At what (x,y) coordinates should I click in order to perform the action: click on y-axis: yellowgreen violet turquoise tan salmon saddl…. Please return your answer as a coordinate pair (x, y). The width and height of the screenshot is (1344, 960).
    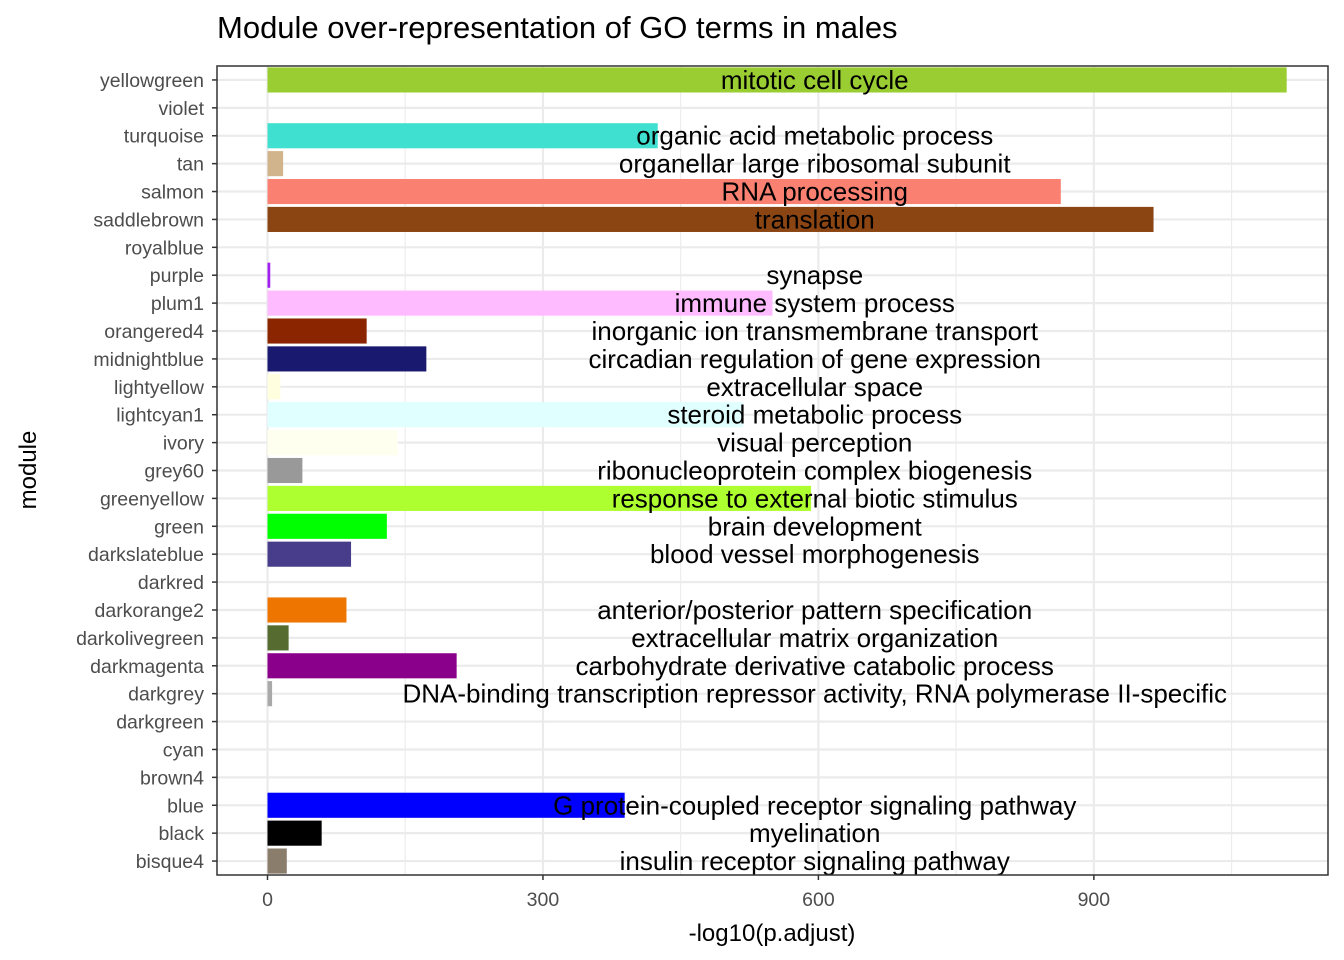
    Looking at the image, I should click on (146, 471).